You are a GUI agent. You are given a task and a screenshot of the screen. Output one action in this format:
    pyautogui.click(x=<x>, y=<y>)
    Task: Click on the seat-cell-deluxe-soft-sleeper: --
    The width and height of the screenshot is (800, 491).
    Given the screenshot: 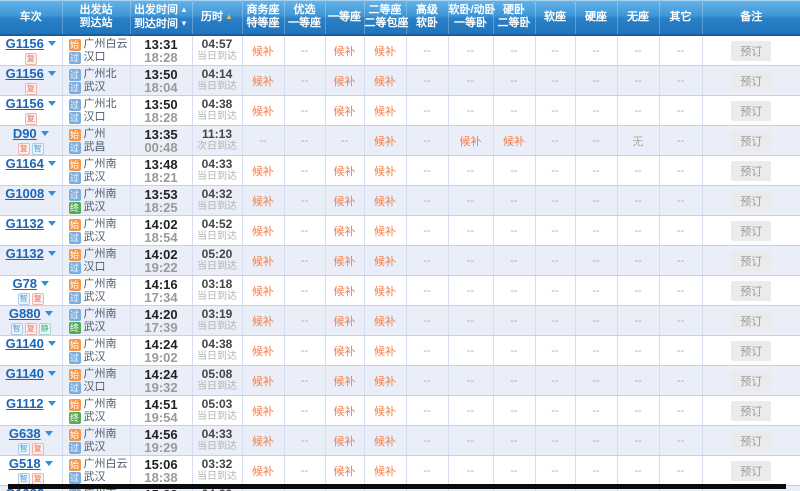 What is the action you would take?
    pyautogui.click(x=427, y=80)
    